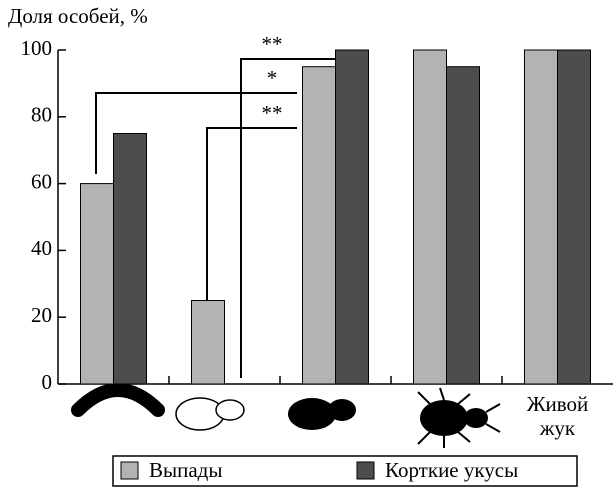 This screenshot has height=494, width=613. Describe the element at coordinates (272, 78) in the screenshot. I see `significance-label: *` at that location.